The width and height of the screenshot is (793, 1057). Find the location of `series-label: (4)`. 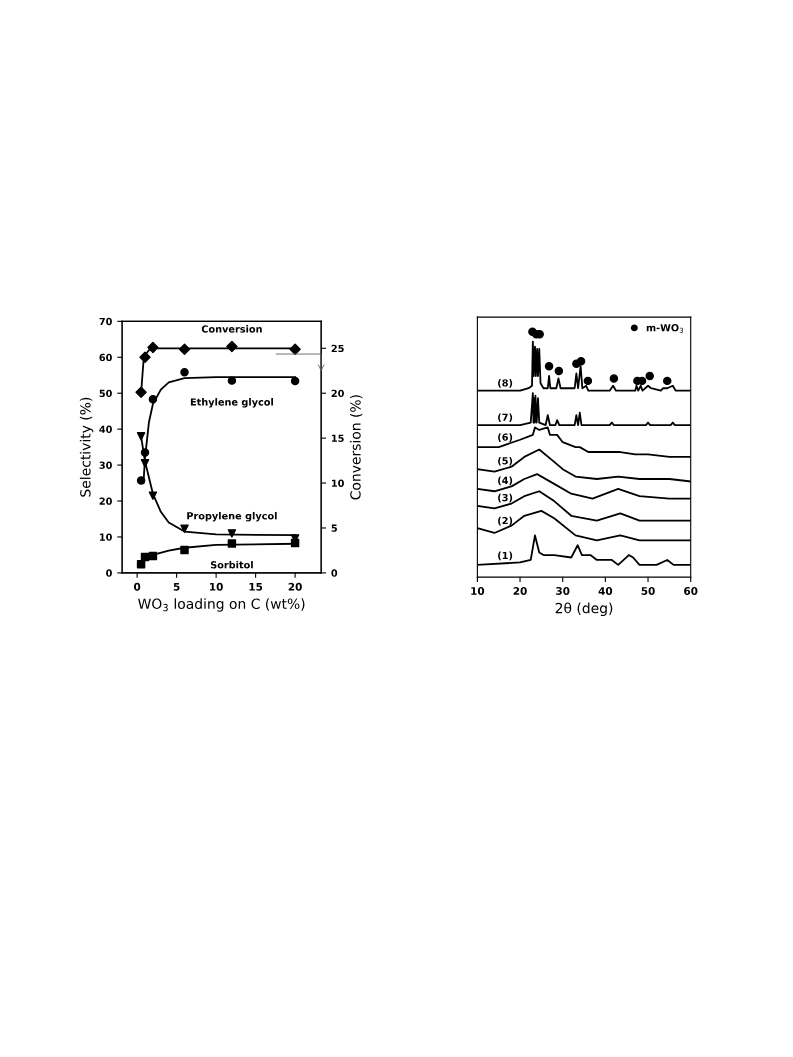

series-label: (4) is located at coordinates (505, 481).